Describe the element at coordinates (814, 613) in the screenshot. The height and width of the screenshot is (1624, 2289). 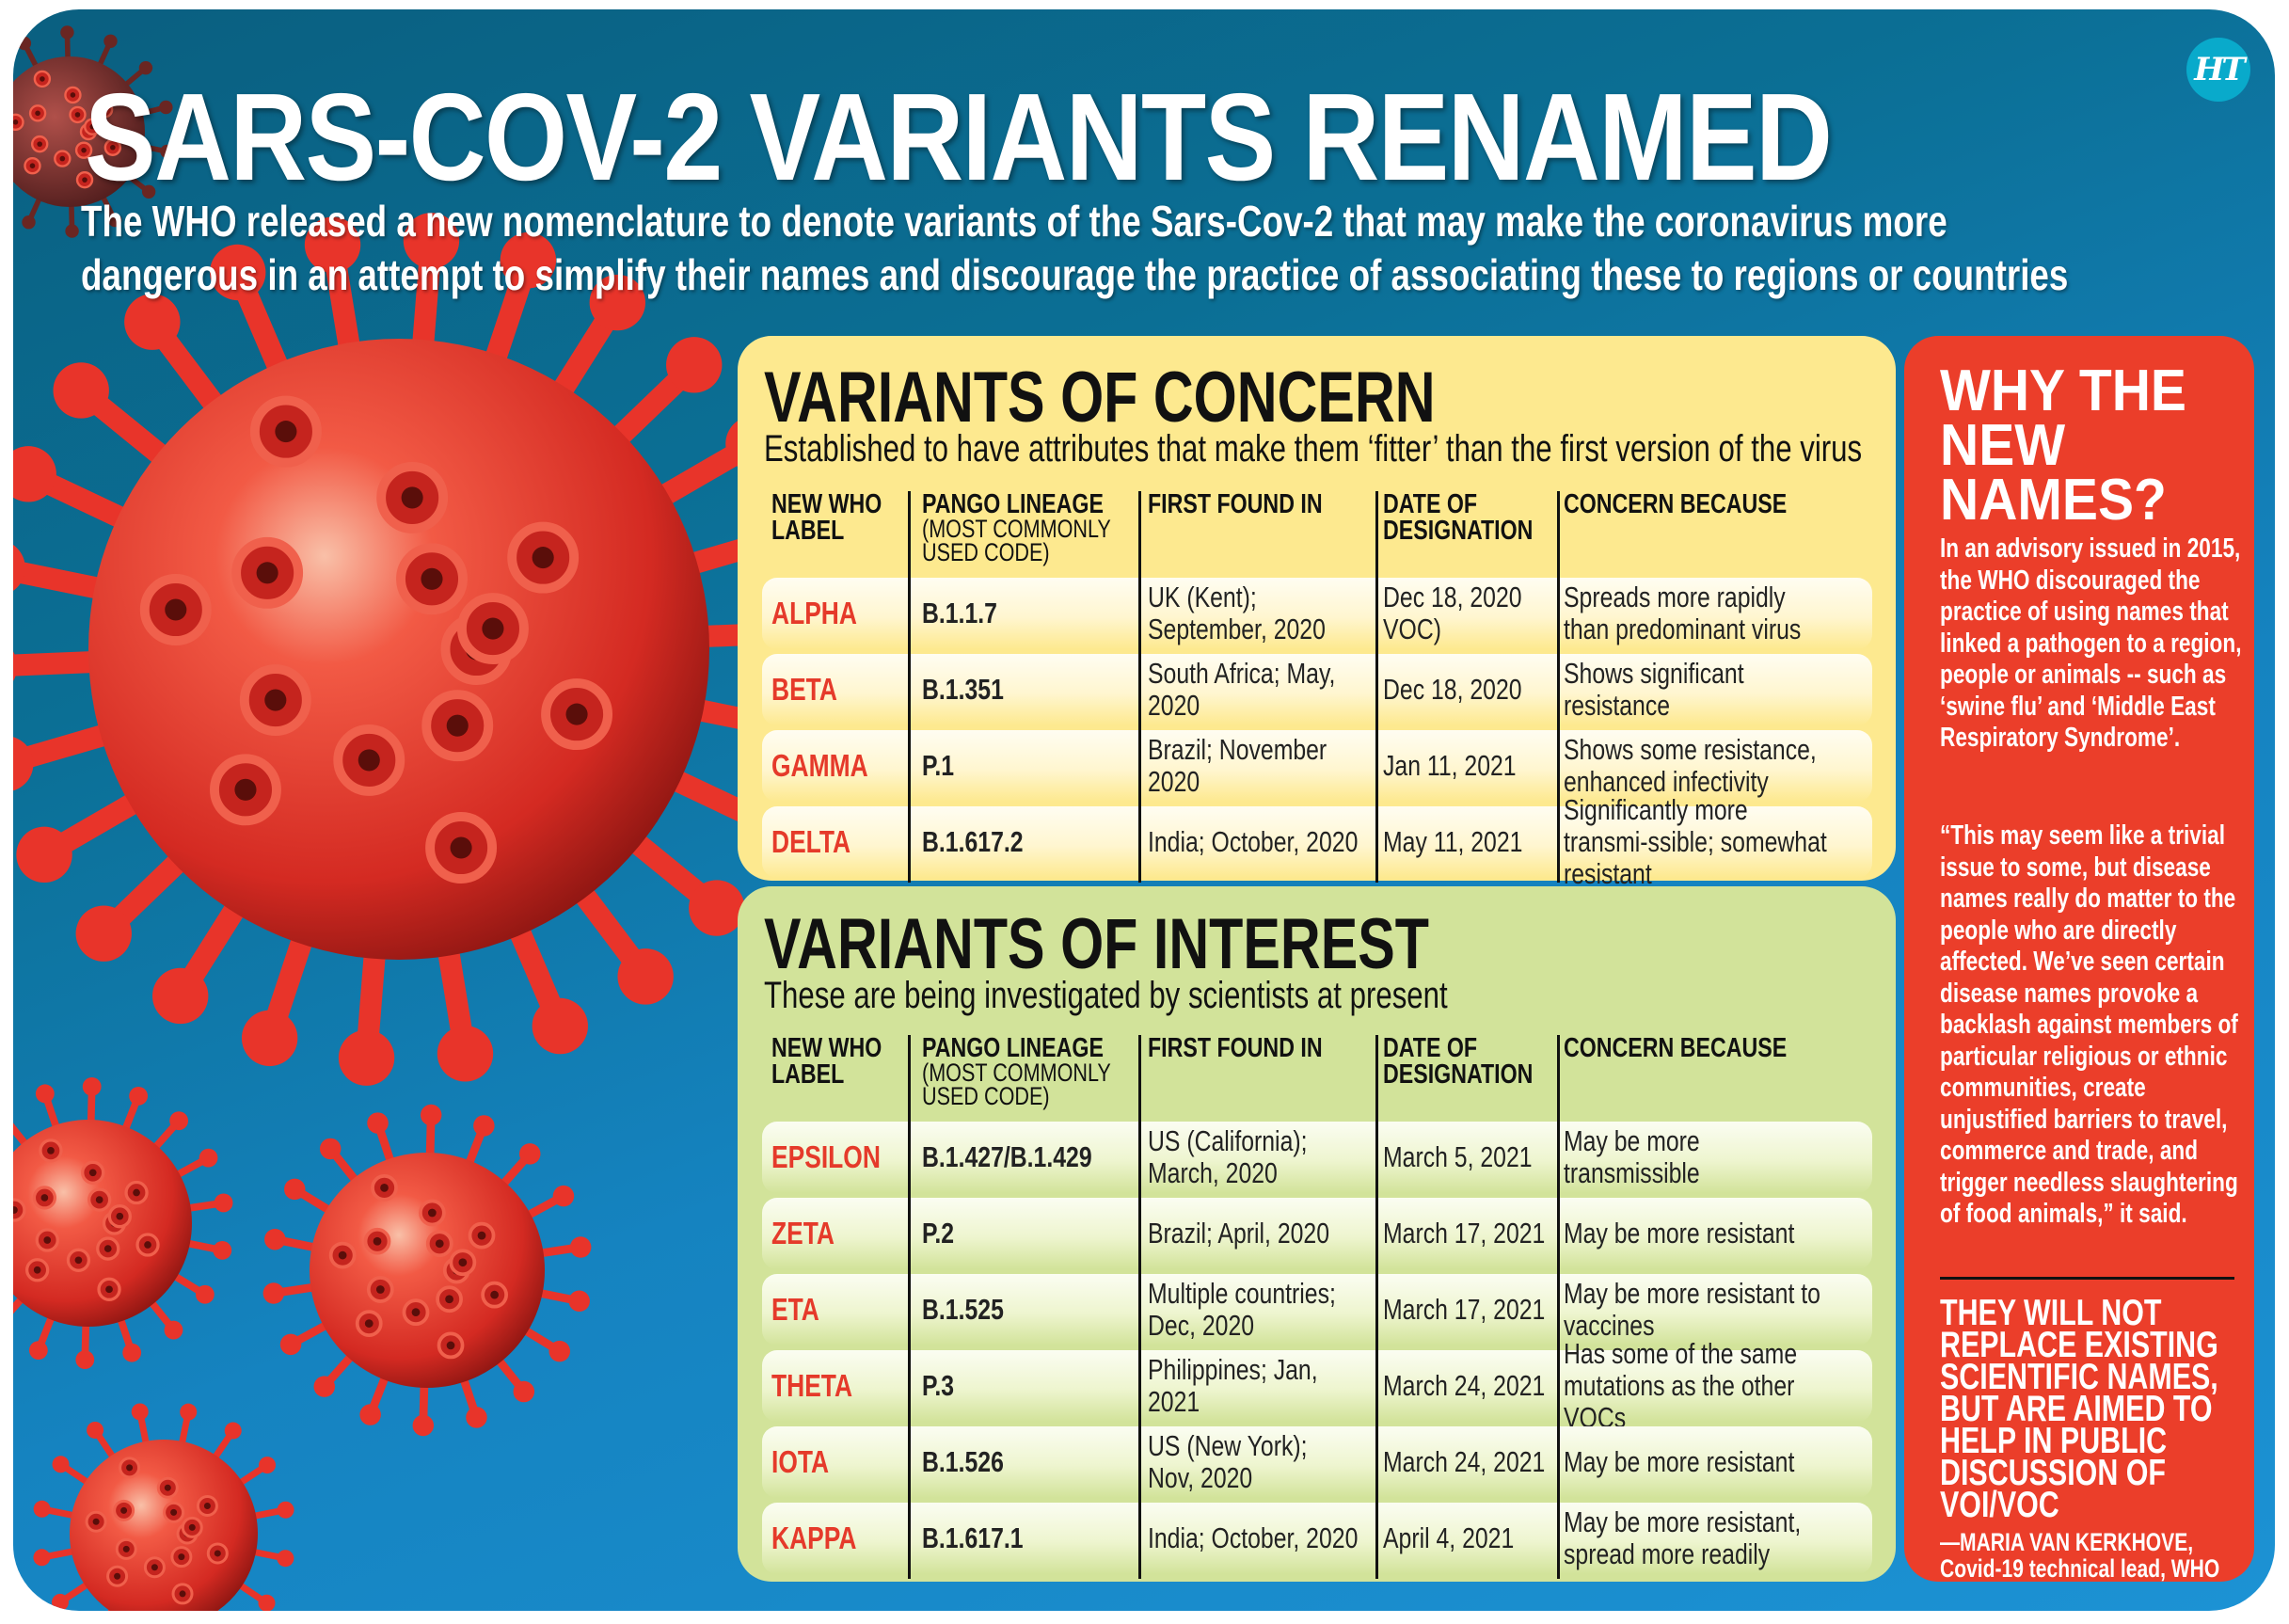
I see `cell-label: ALPHA` at that location.